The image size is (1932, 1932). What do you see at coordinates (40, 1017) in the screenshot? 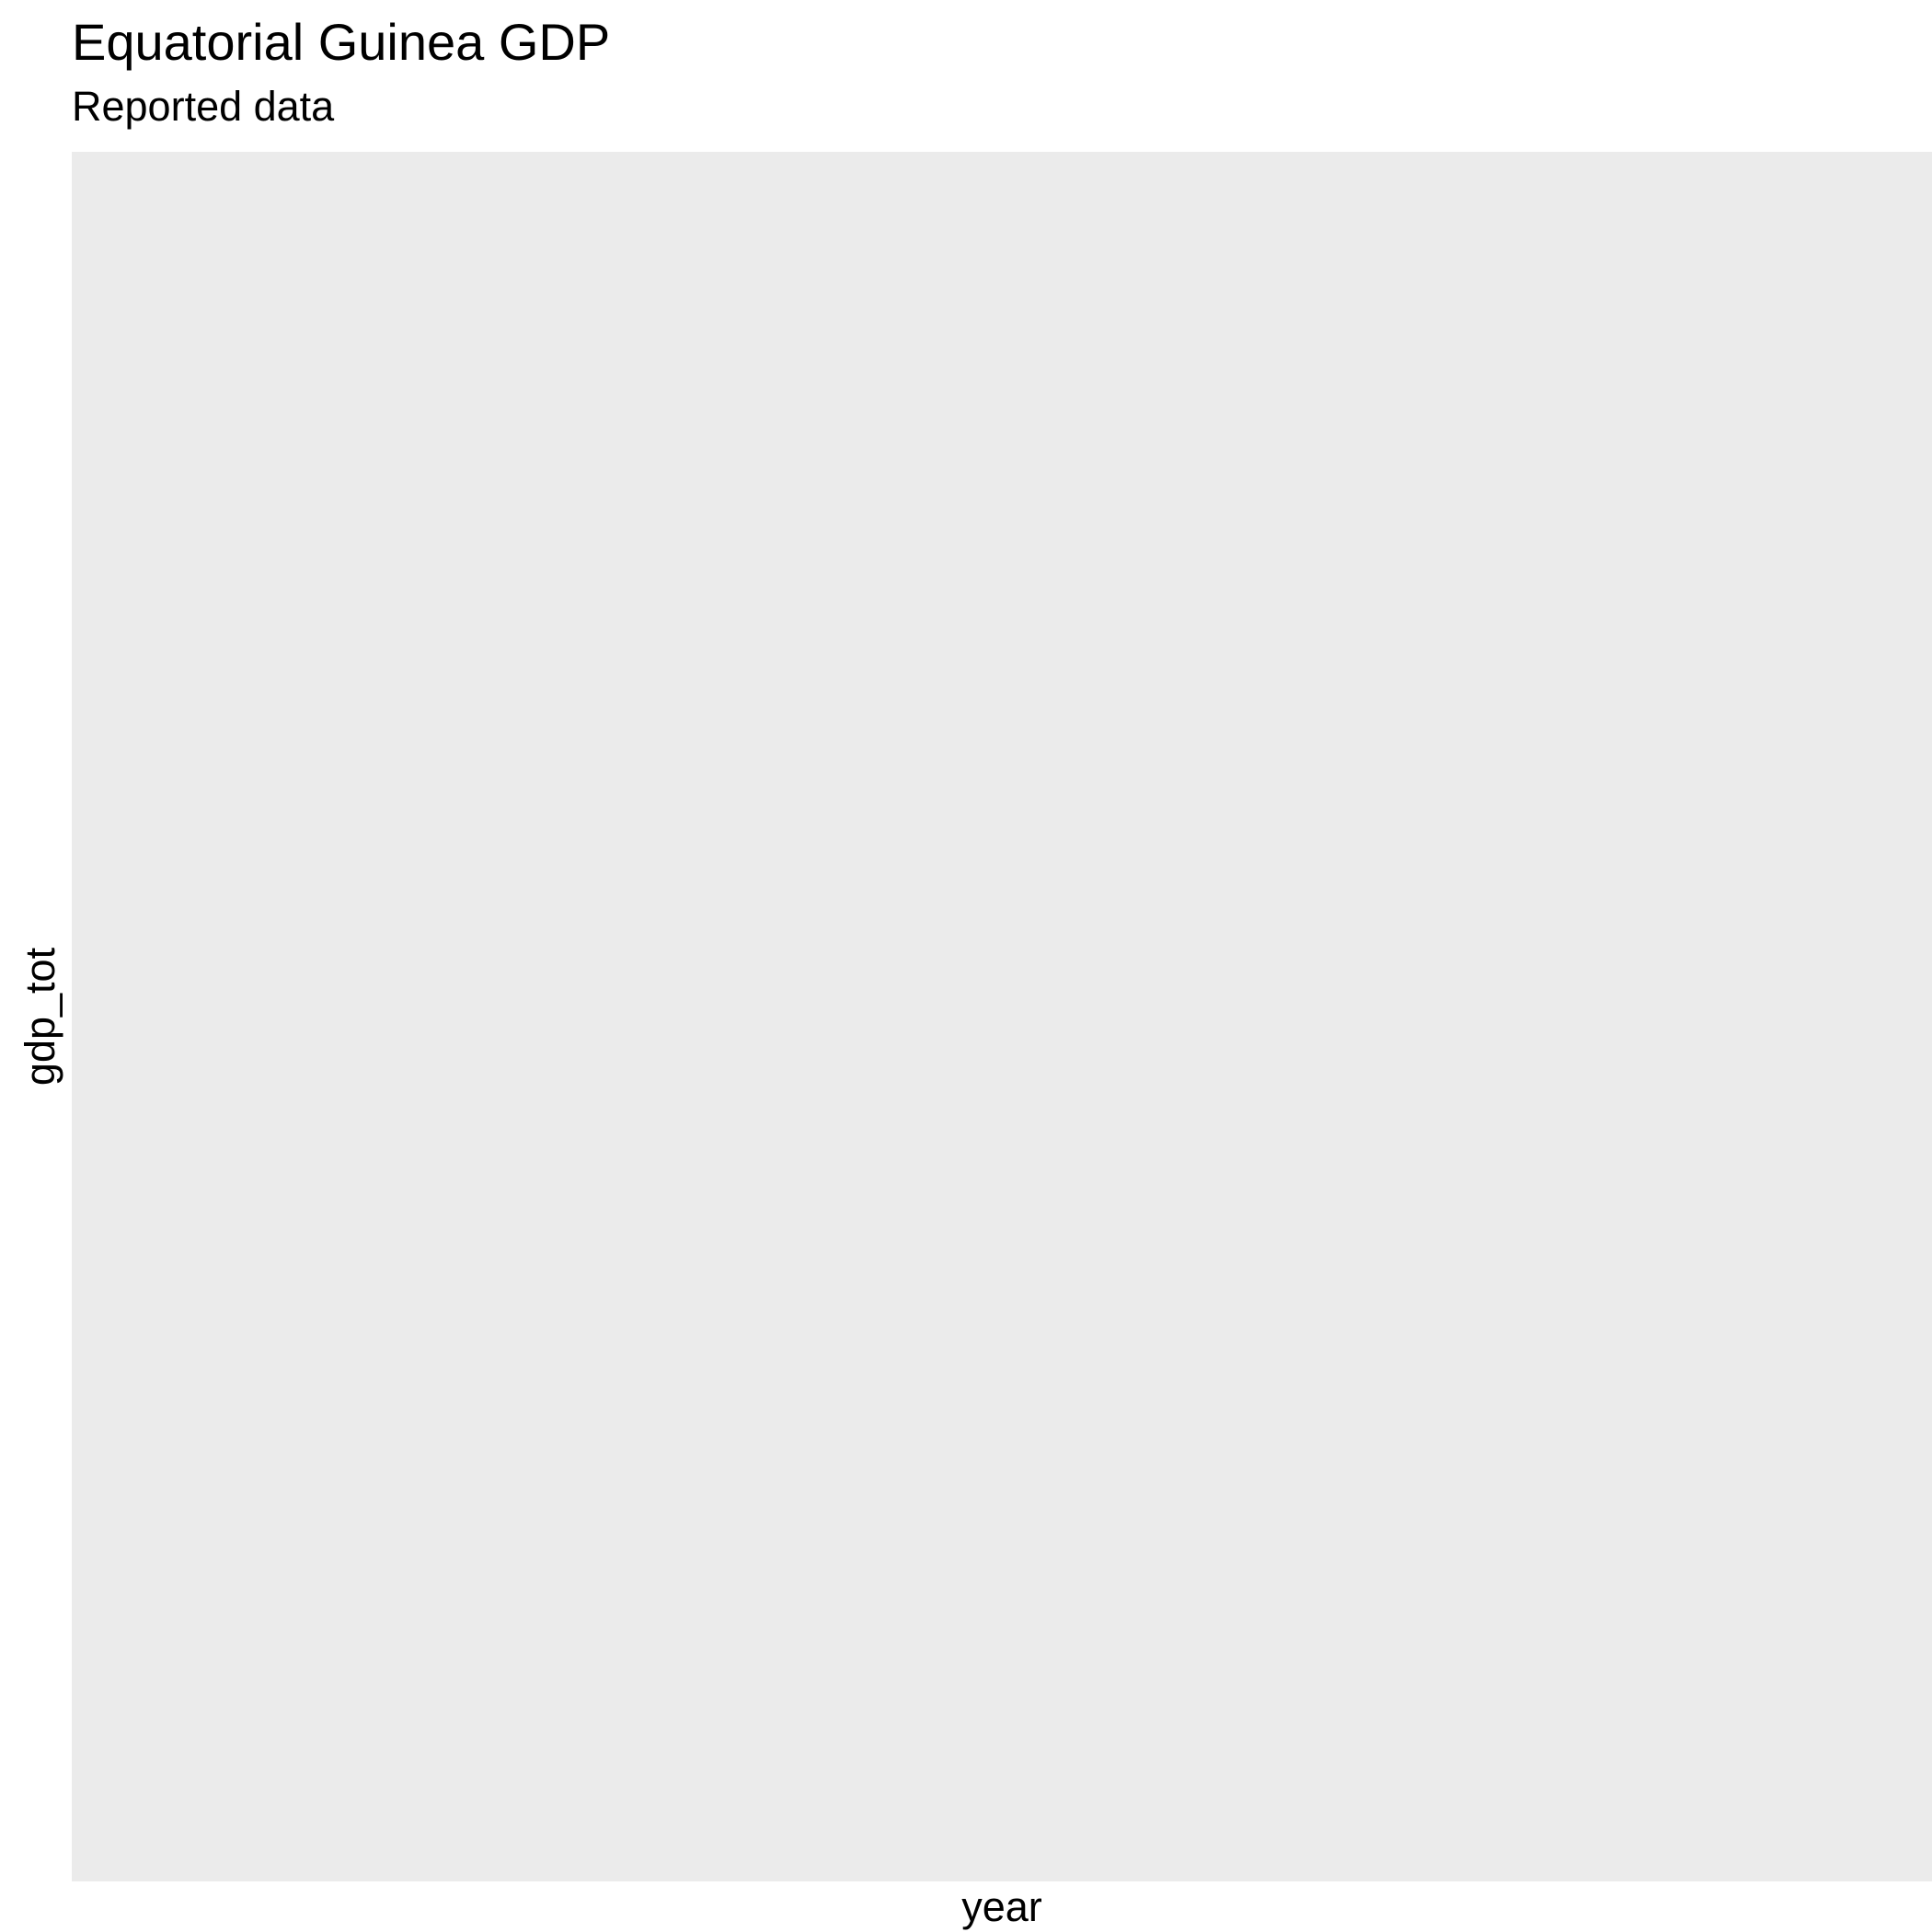
I see `y-axis-label: gdp_tot` at bounding box center [40, 1017].